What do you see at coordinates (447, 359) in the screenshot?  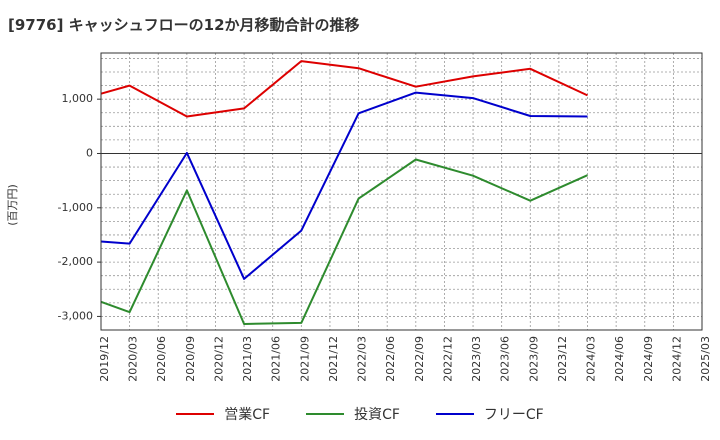 I see `x-tick-label: 2022/12` at bounding box center [447, 359].